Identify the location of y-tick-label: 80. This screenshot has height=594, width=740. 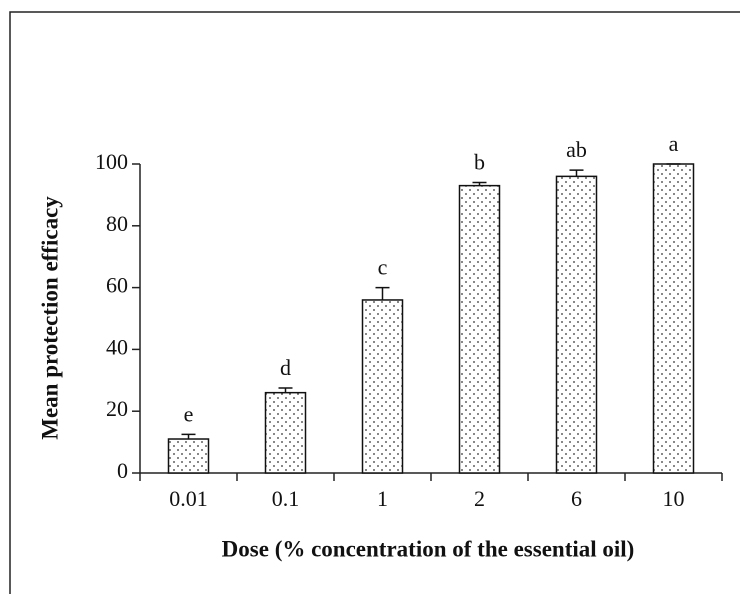
(117, 223).